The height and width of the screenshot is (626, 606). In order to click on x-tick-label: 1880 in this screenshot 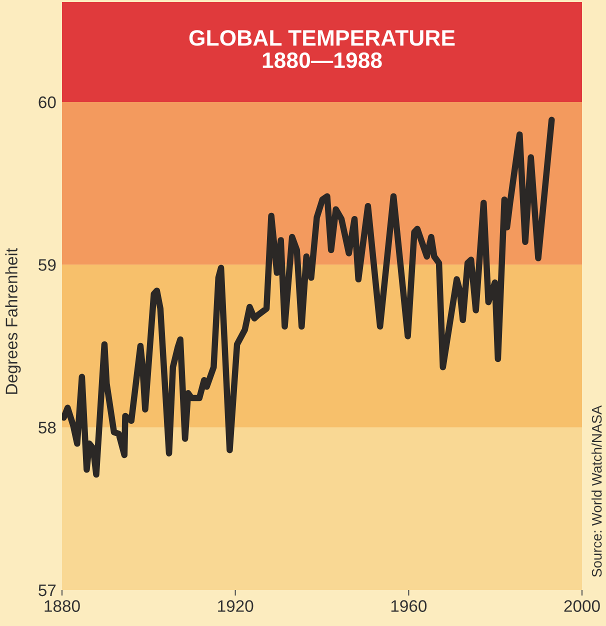, I will do `click(62, 606)`.